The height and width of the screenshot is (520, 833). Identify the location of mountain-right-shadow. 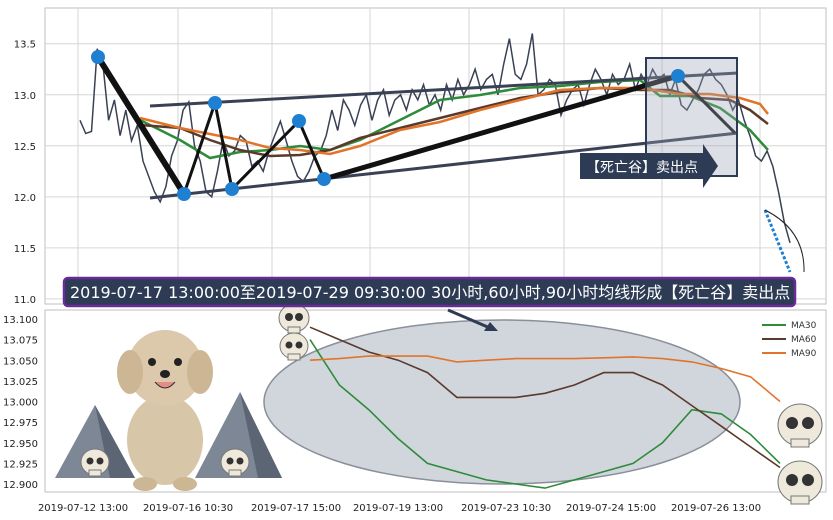
(261, 435).